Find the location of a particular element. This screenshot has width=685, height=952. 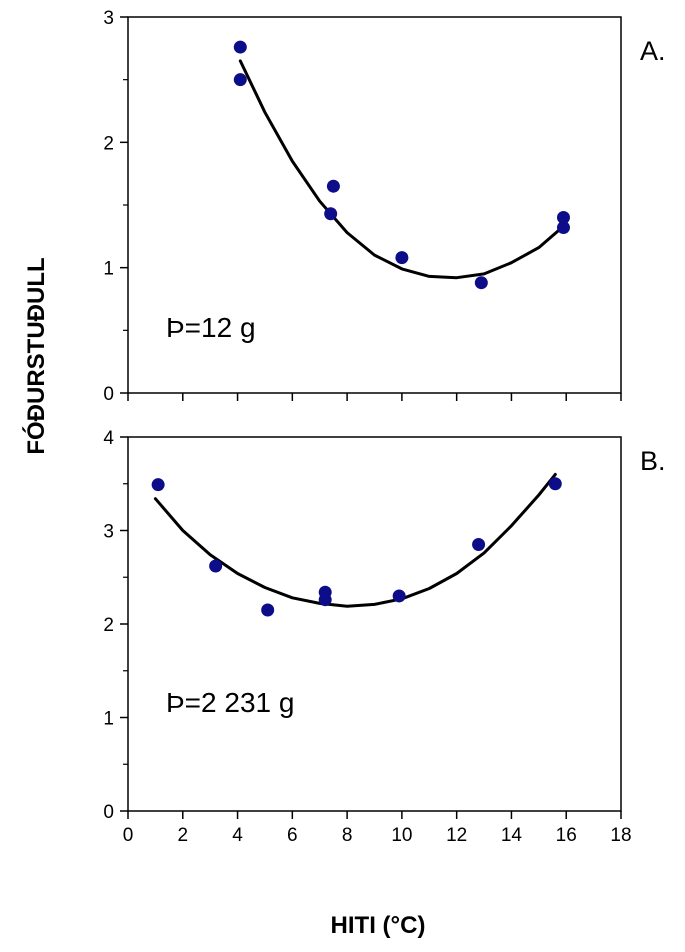

y-tick-label-b: 0 is located at coordinates (108, 812).